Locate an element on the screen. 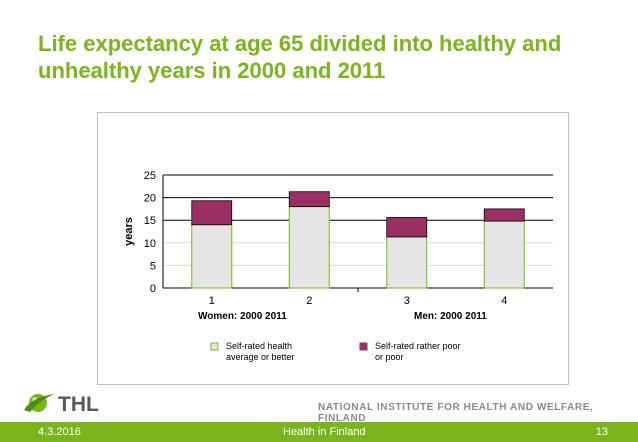  thl-logo-icon is located at coordinates (39, 403).